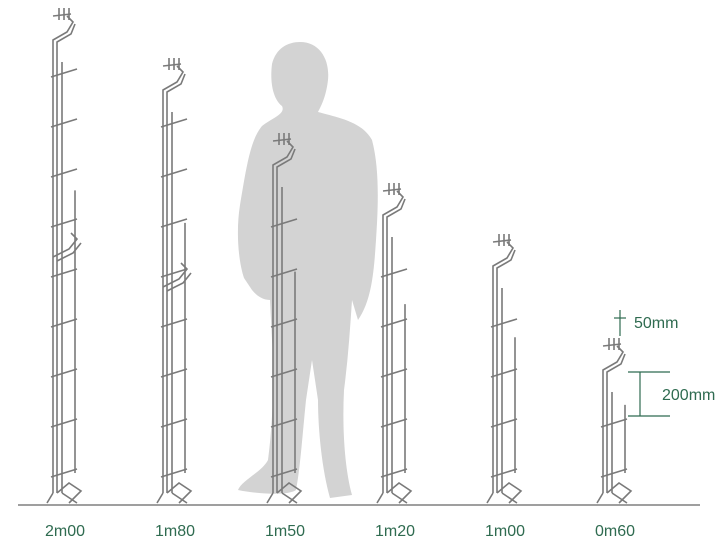  I want to click on dimension-label: 200mm, so click(688, 395).